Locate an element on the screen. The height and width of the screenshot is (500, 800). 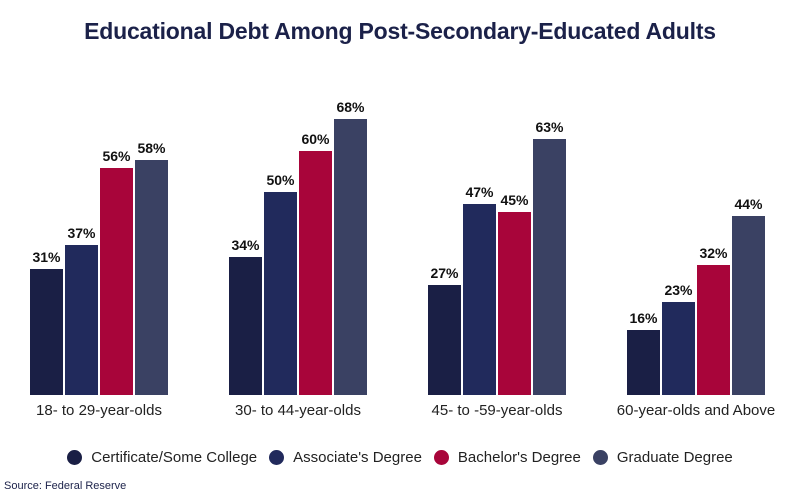
bar-value-label: 34% is located at coordinates (245, 245).